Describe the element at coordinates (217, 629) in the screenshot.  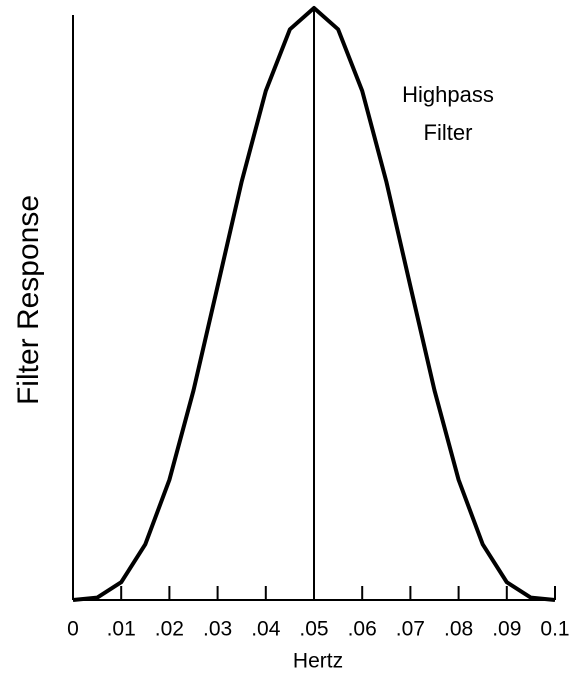
I see `x-tick-label: .03` at that location.